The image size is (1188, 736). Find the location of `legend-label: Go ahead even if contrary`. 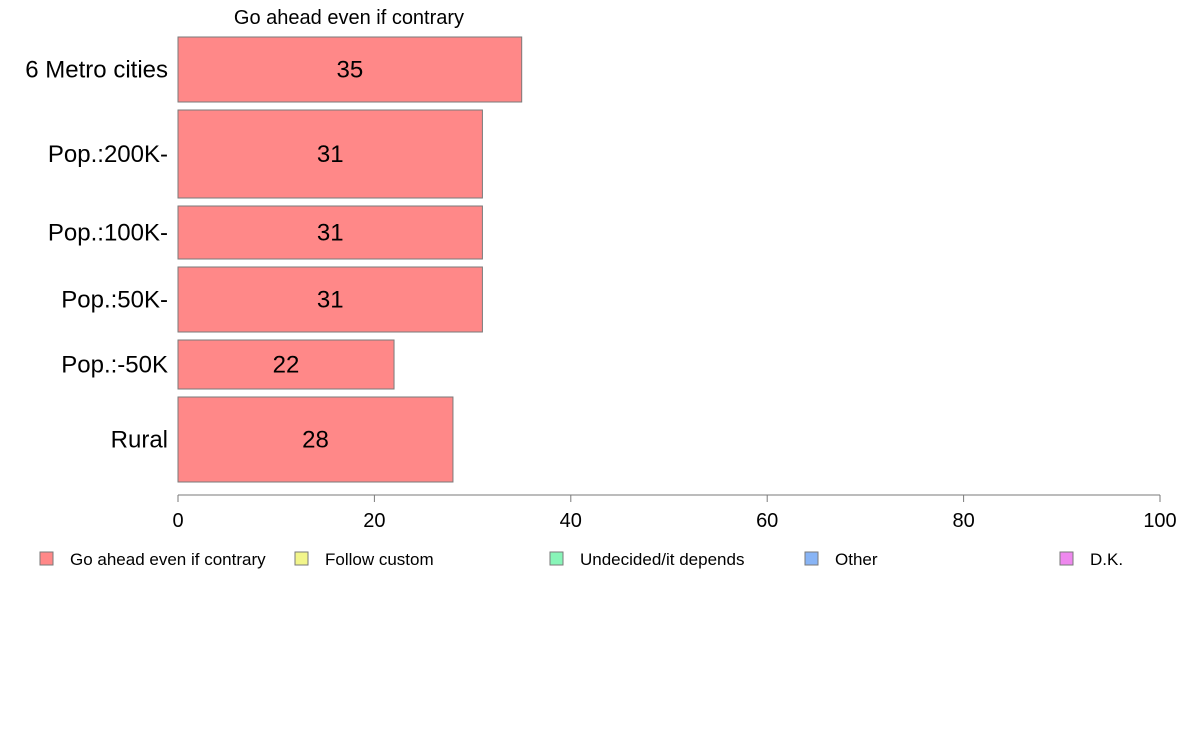

legend-label: Go ahead even if contrary is located at coordinates (168, 559).